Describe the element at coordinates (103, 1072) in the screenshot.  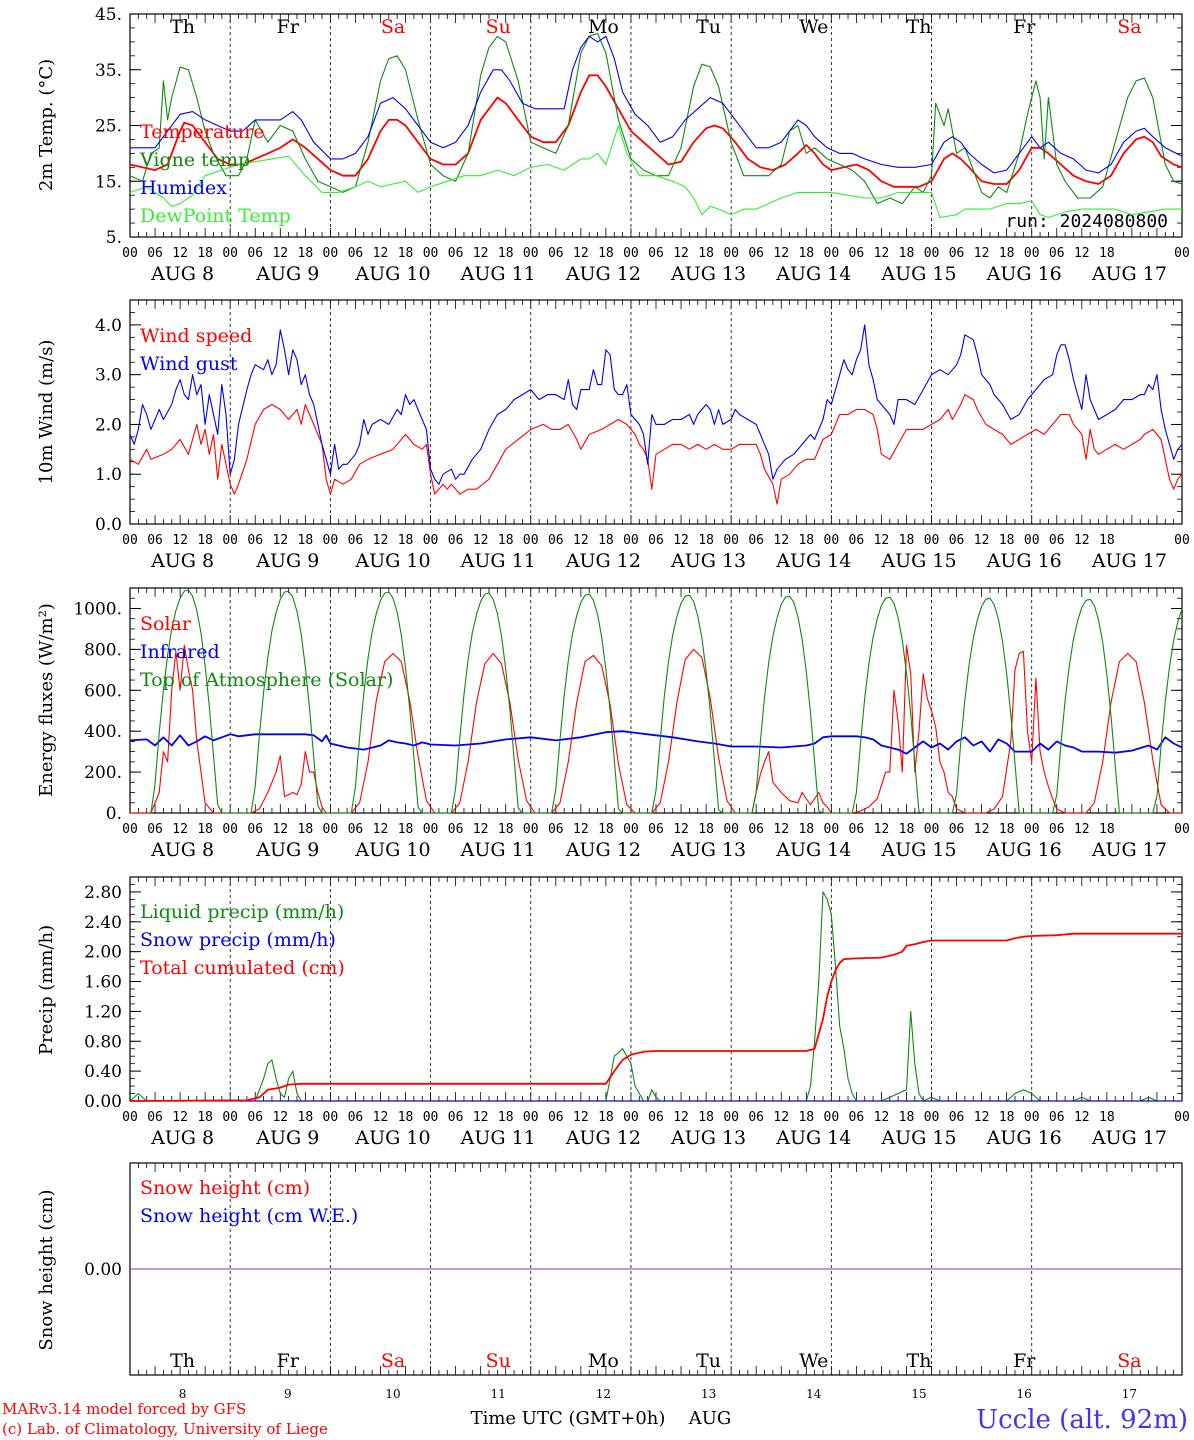
I see `y-tick-label: 0.40` at that location.